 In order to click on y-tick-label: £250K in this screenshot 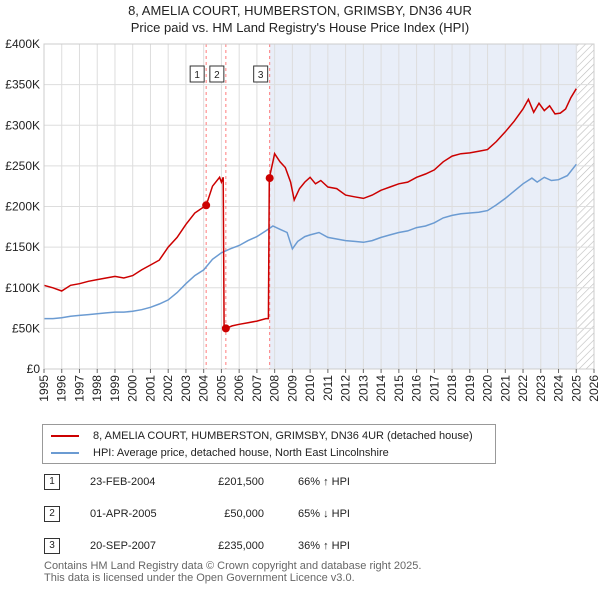, I will do `click(22, 166)`.